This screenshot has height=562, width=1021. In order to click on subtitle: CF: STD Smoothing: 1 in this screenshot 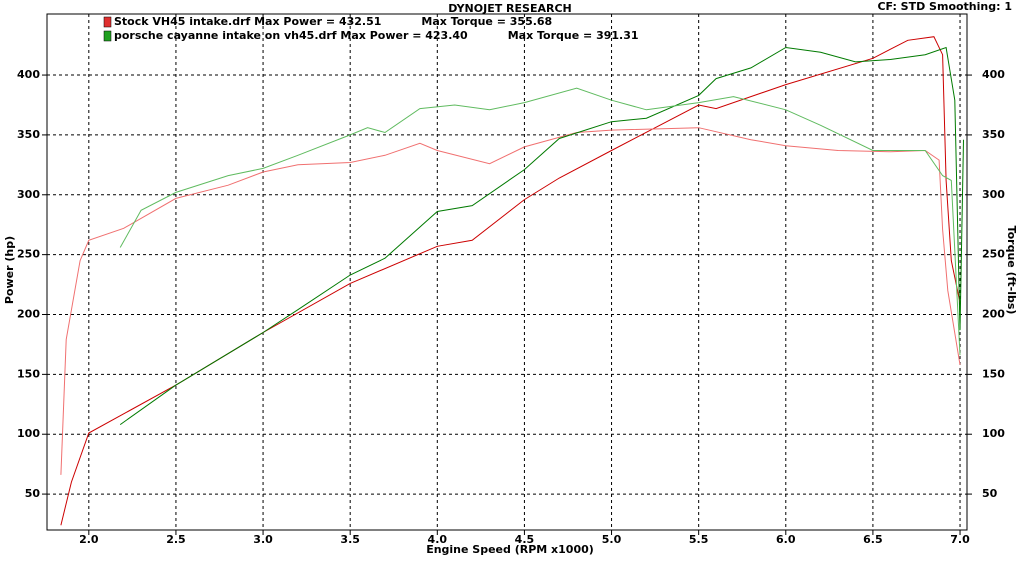, I will do `click(944, 6)`.